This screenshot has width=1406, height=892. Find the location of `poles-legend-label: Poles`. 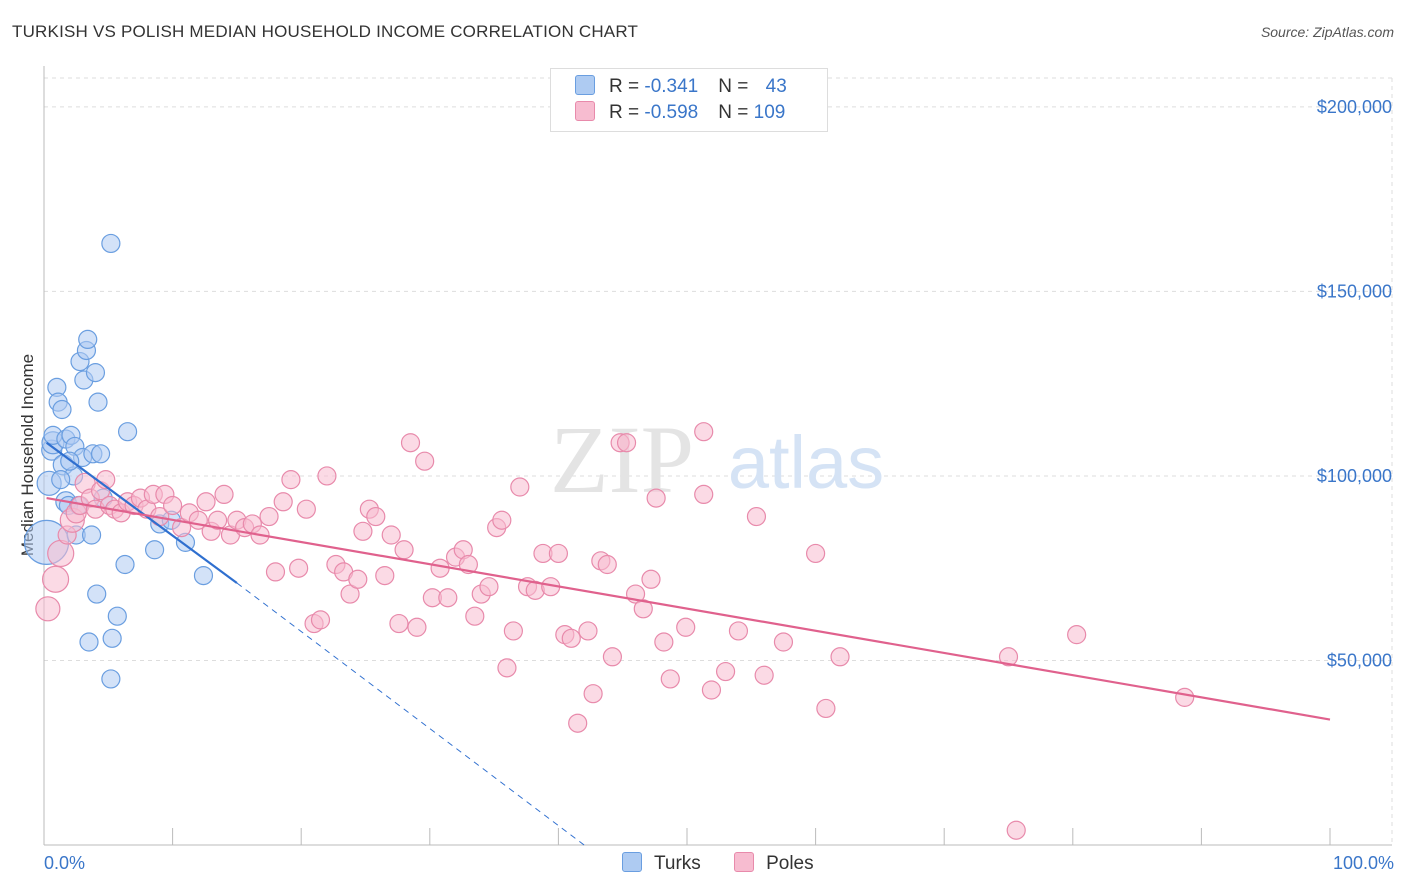

poles-legend-label: Poles is located at coordinates (790, 863).